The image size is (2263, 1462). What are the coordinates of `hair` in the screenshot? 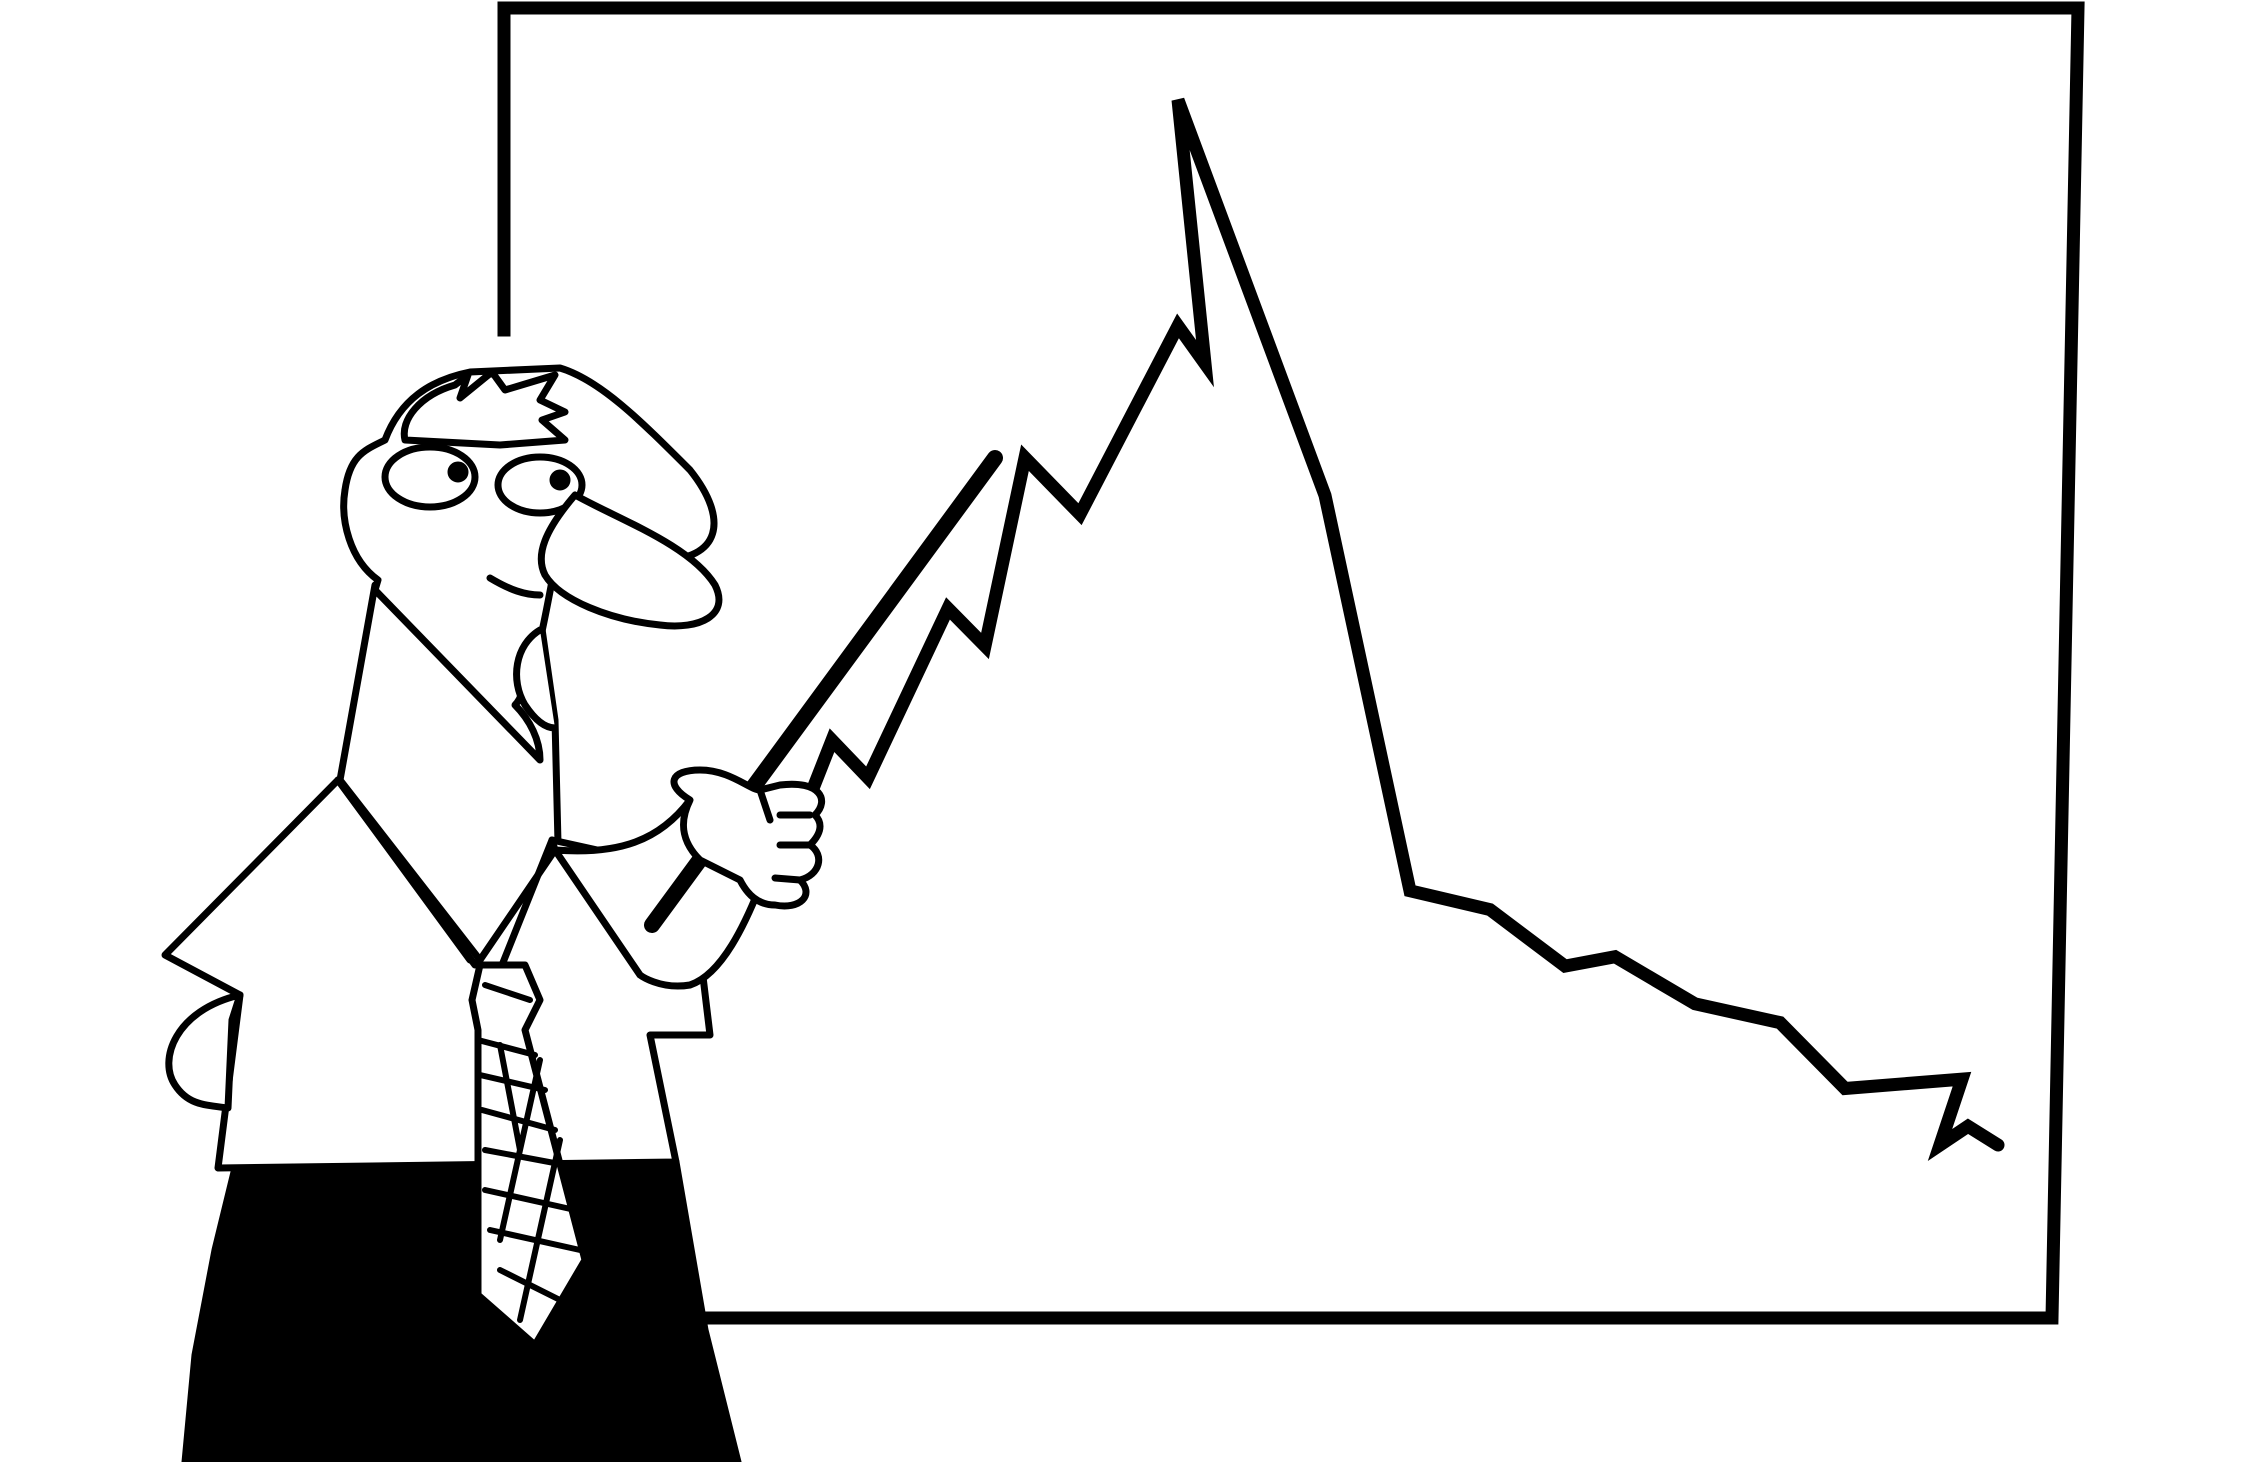 It's located at (484, 408).